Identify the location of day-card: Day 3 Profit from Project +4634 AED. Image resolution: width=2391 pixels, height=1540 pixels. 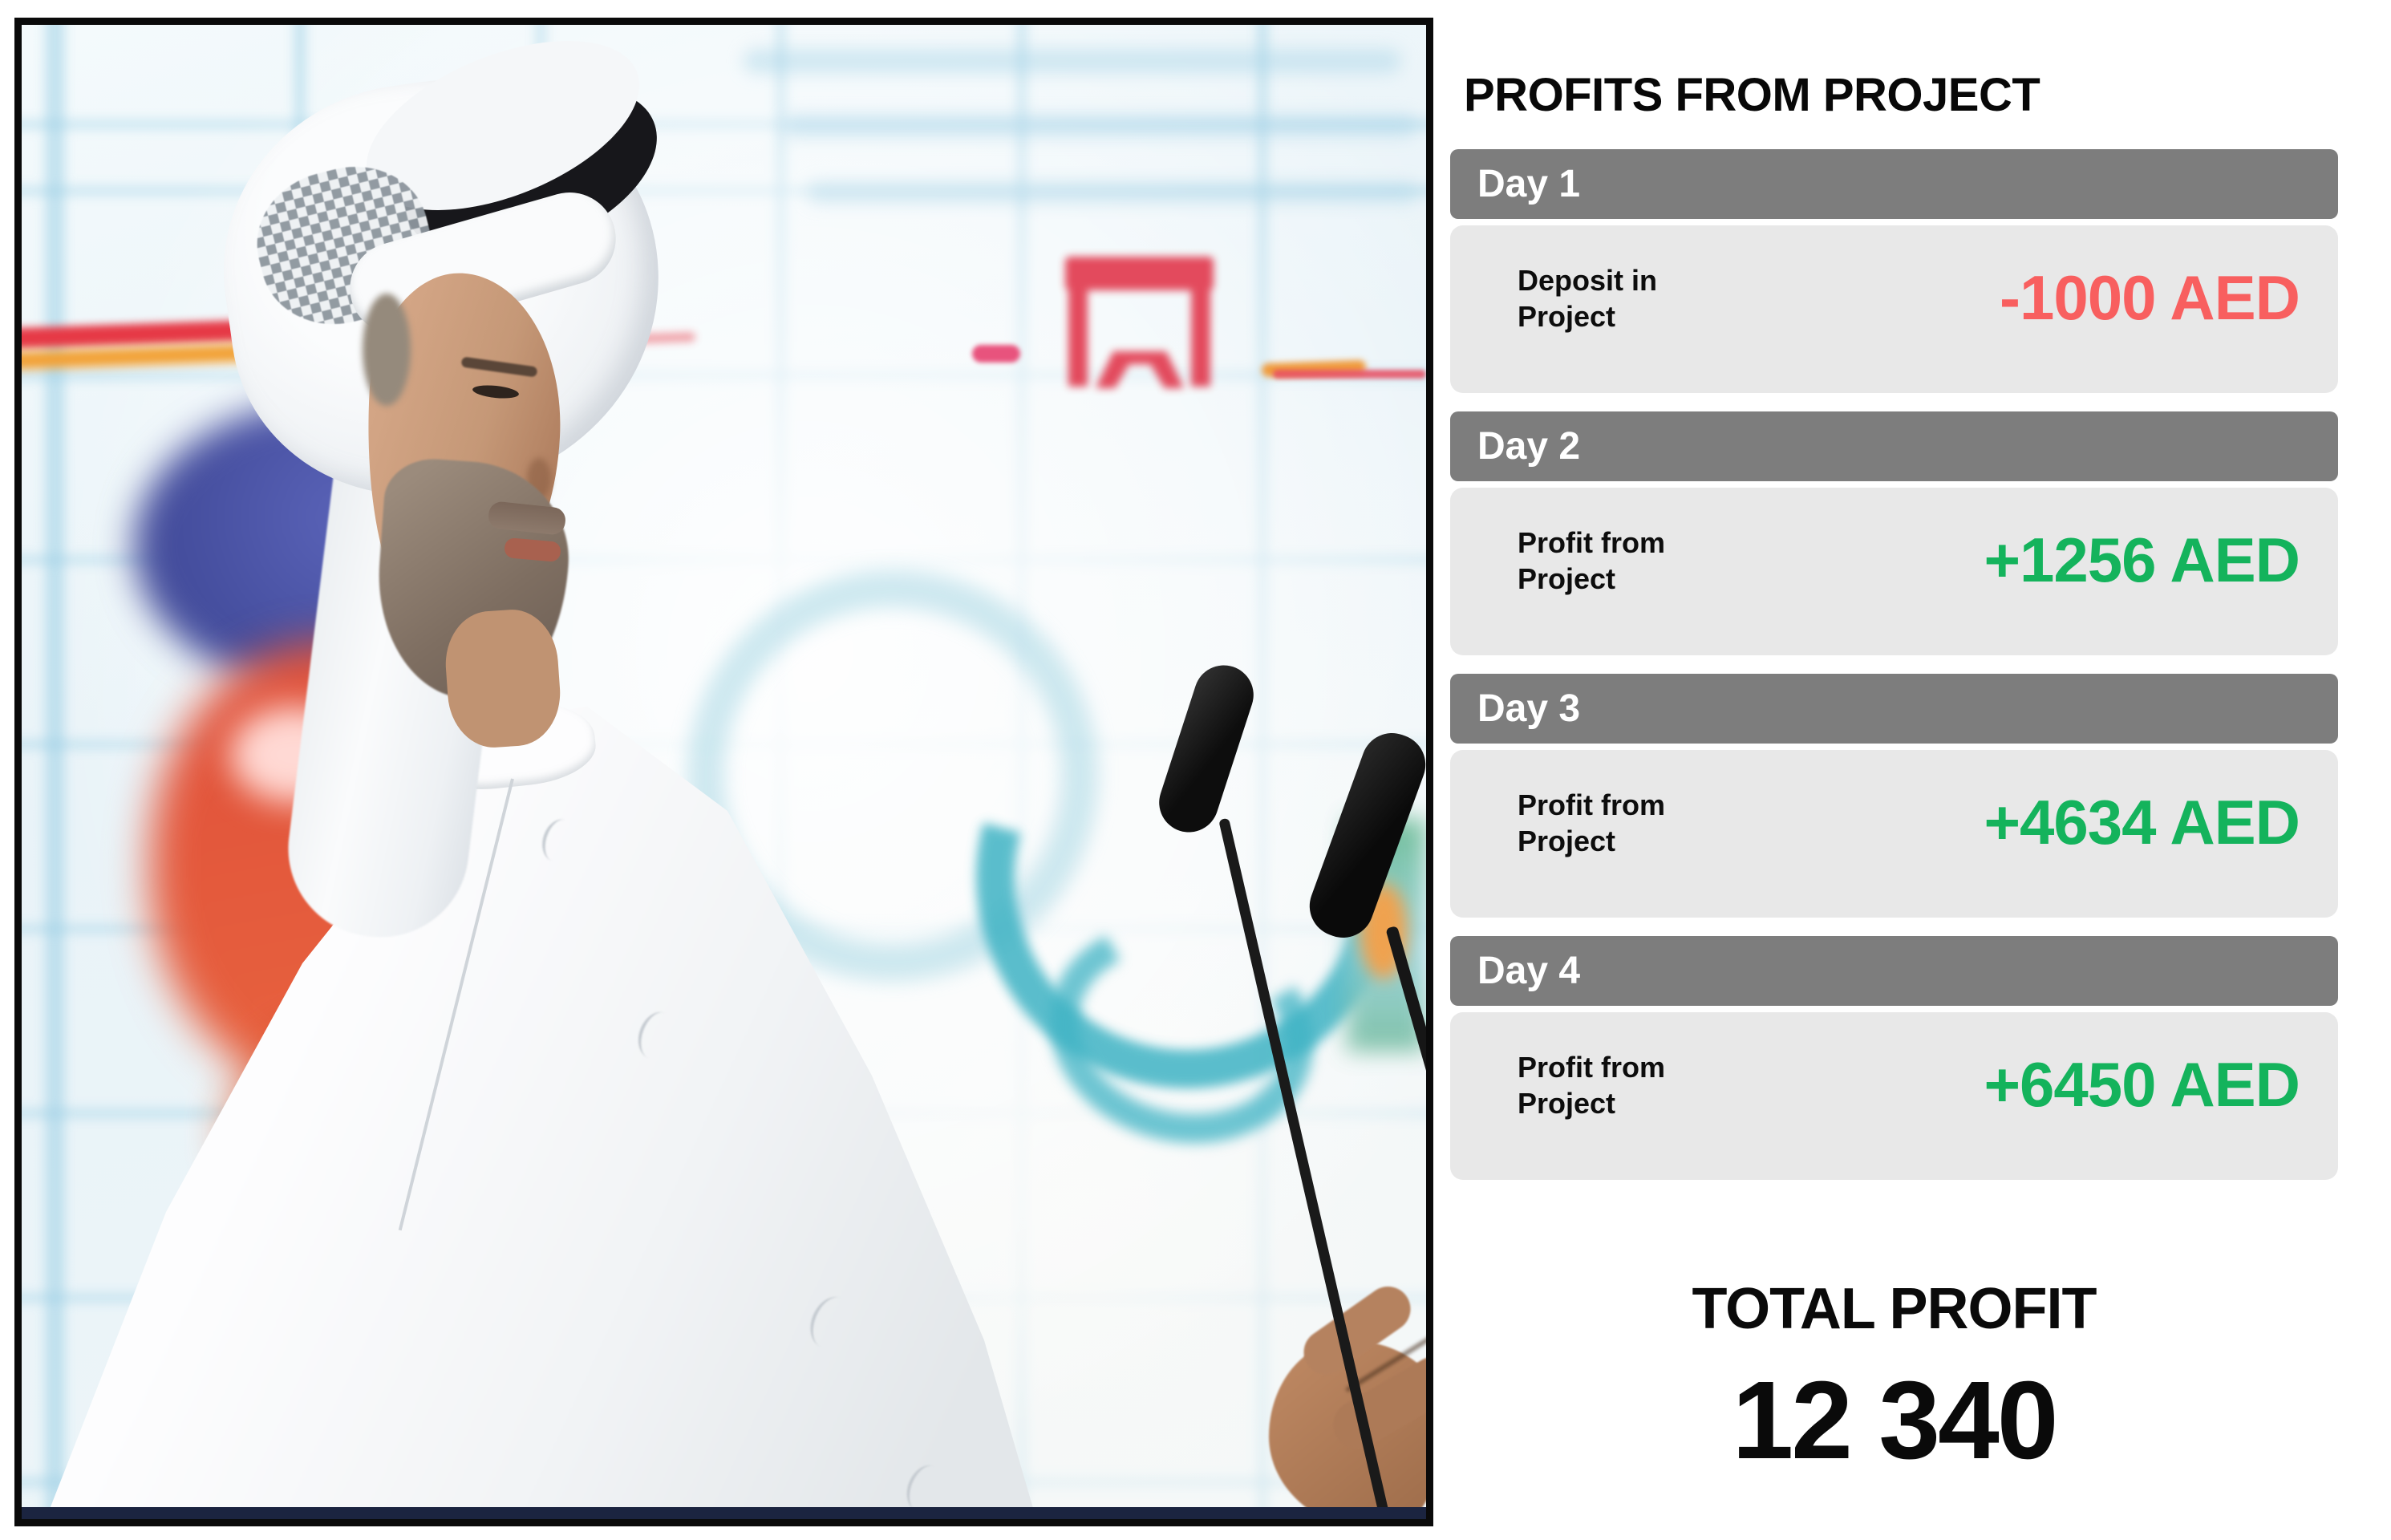
(1894, 796).